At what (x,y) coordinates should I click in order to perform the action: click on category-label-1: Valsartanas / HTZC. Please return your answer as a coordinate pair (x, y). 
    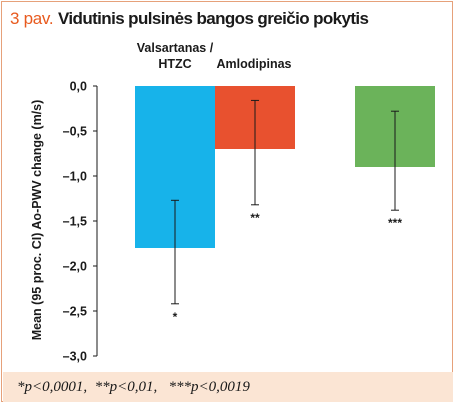
    Looking at the image, I should click on (175, 56).